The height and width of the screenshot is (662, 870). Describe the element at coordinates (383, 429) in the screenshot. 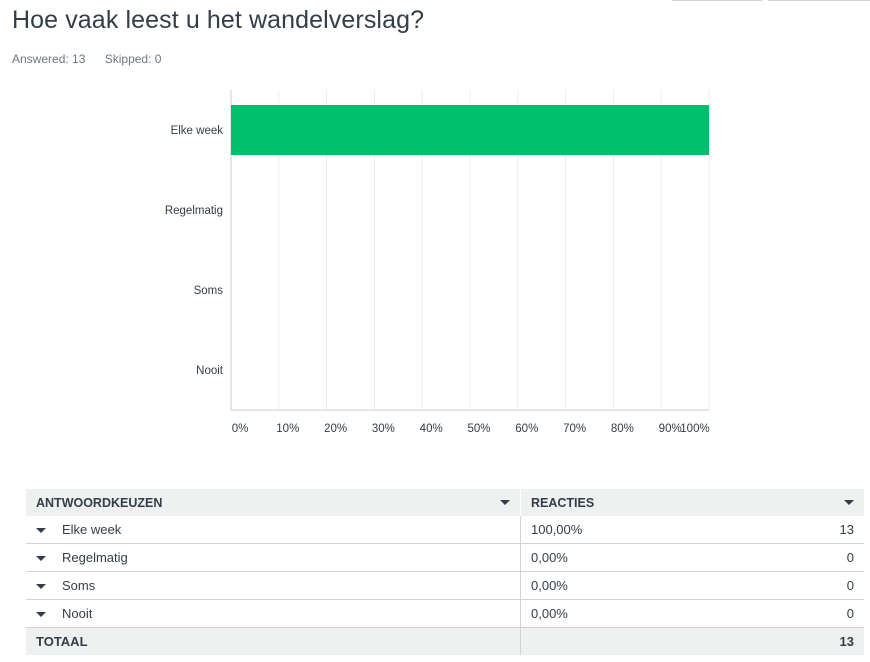

I see `x-tick-label: 30%` at that location.